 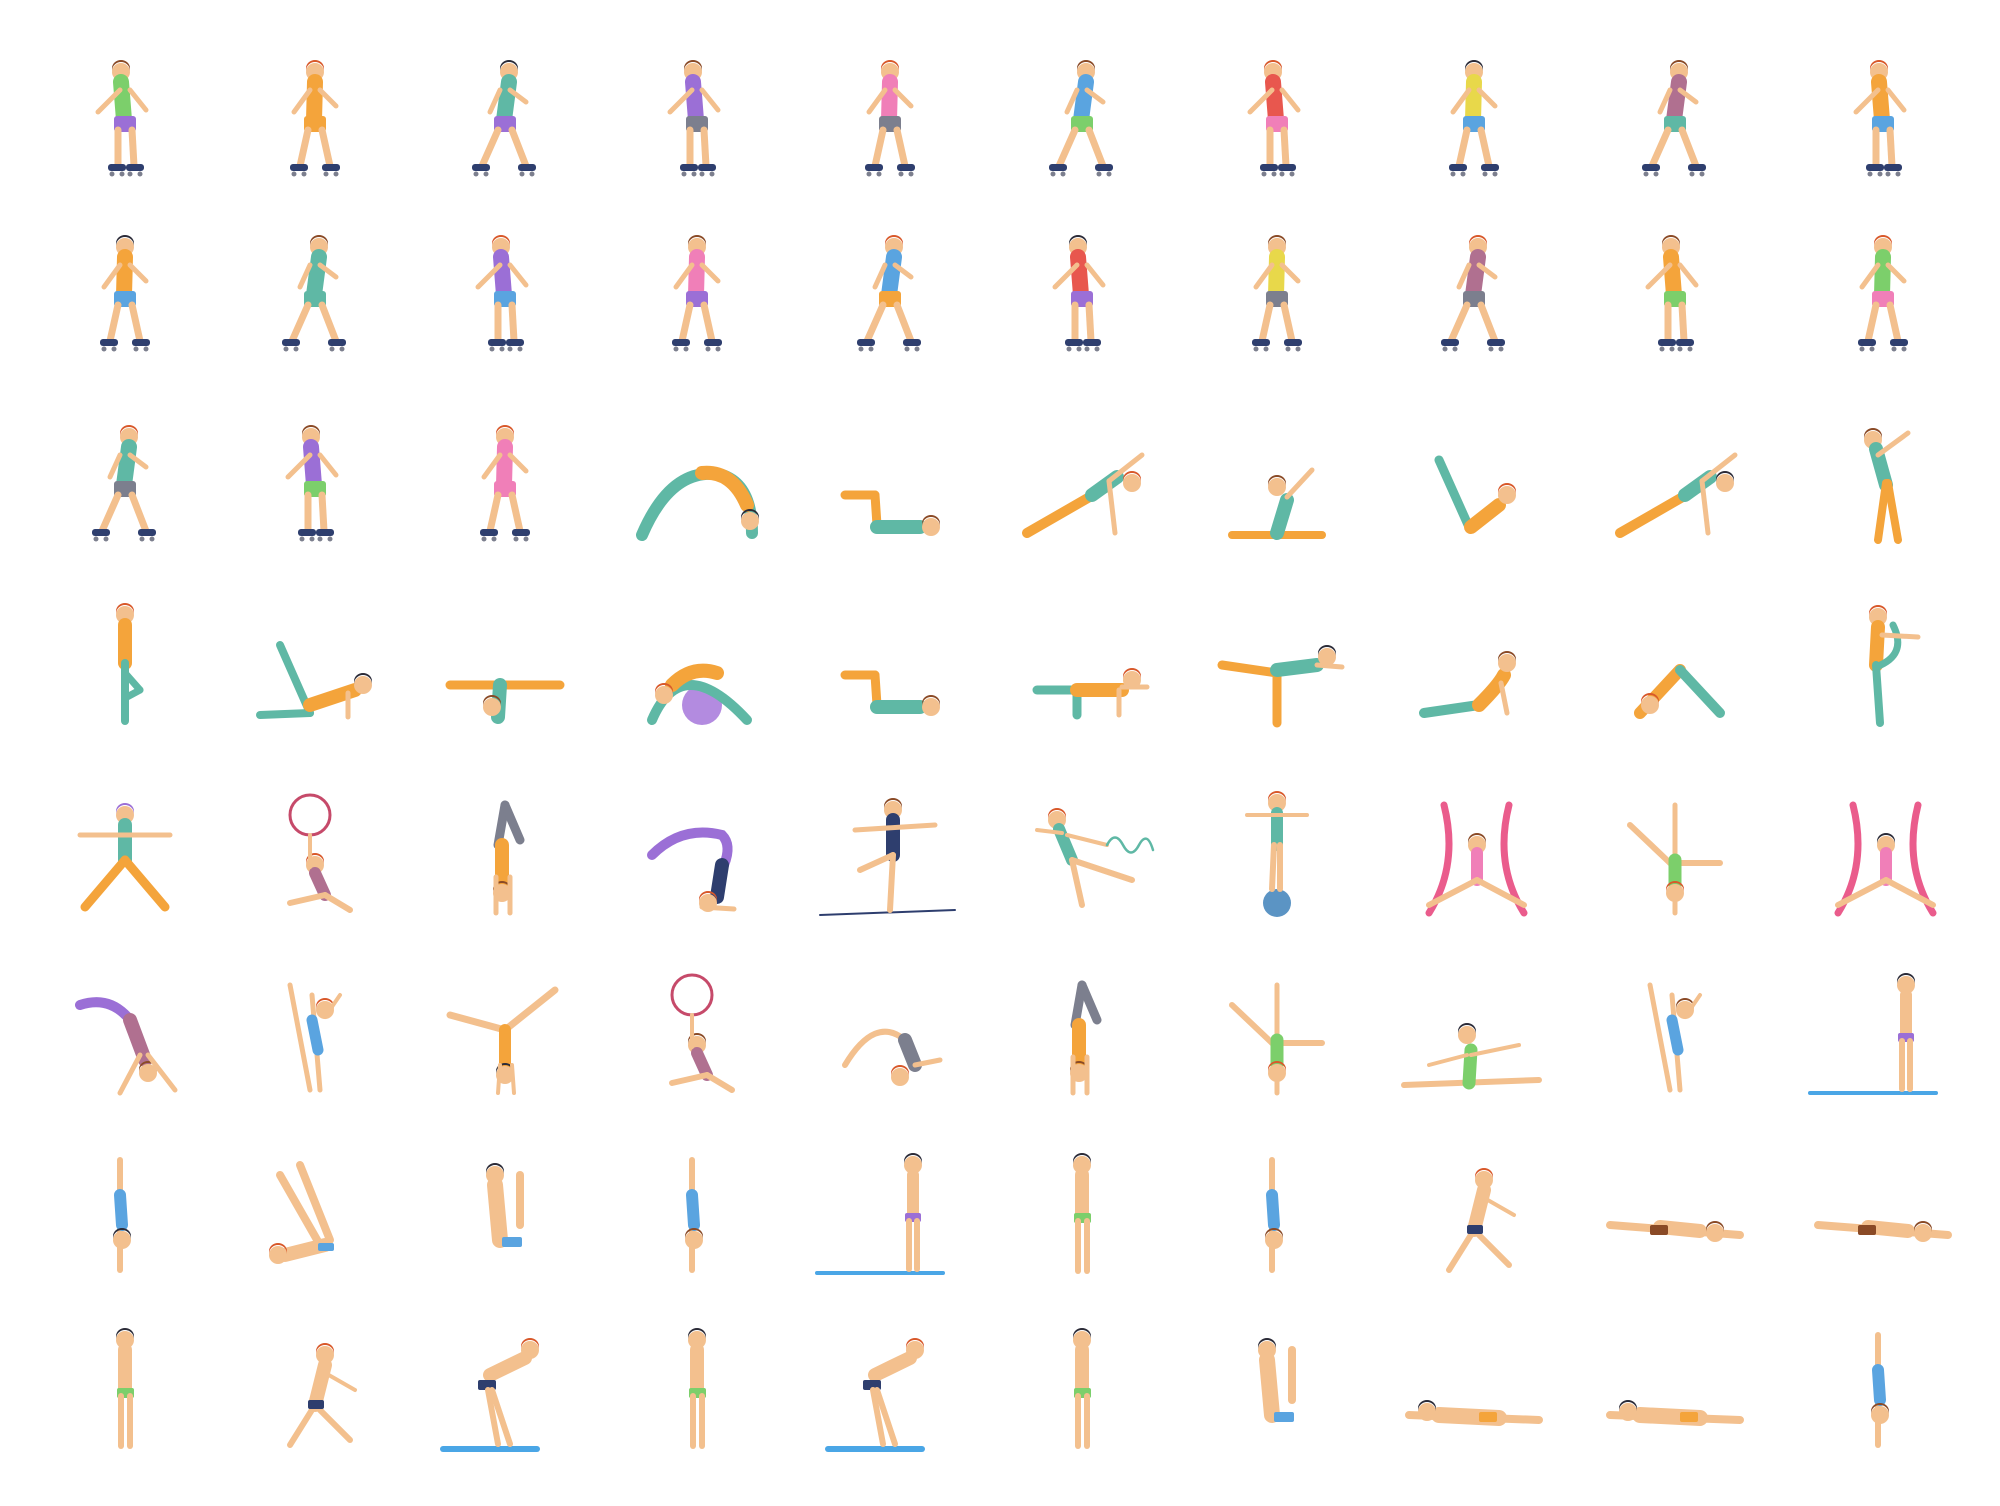 I want to click on yoga-boat-pose-icon, so click(x=1474, y=490).